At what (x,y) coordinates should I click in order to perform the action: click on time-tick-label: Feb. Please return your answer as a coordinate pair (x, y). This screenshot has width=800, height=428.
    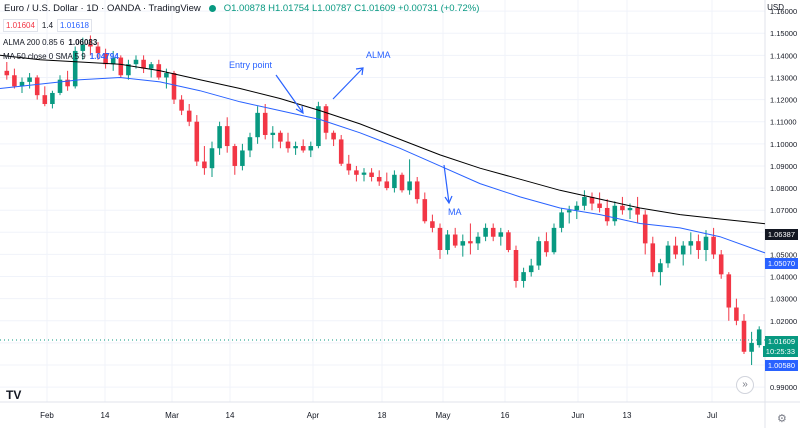
    Looking at the image, I should click on (47, 415).